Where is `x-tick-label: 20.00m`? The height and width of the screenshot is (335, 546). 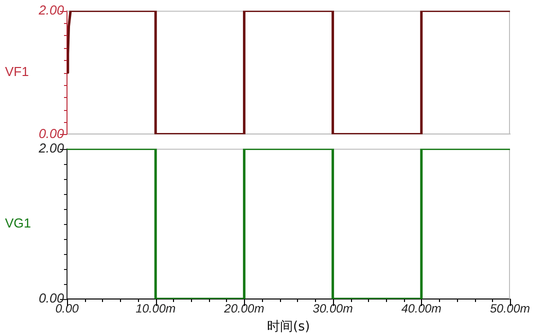
x-tick-label: 20.00m is located at coordinates (243, 309).